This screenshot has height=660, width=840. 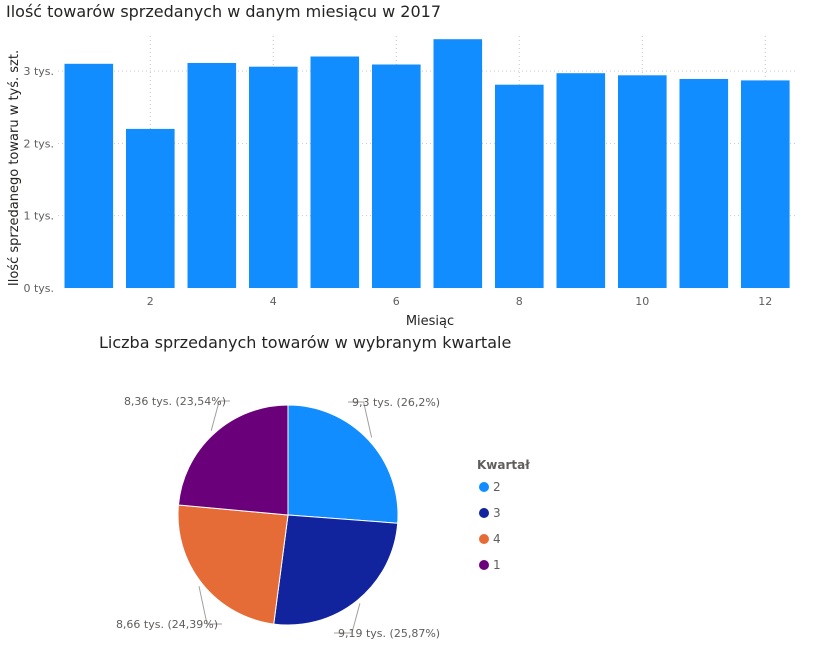 What do you see at coordinates (497, 565) in the screenshot?
I see `legend-label: 1` at bounding box center [497, 565].